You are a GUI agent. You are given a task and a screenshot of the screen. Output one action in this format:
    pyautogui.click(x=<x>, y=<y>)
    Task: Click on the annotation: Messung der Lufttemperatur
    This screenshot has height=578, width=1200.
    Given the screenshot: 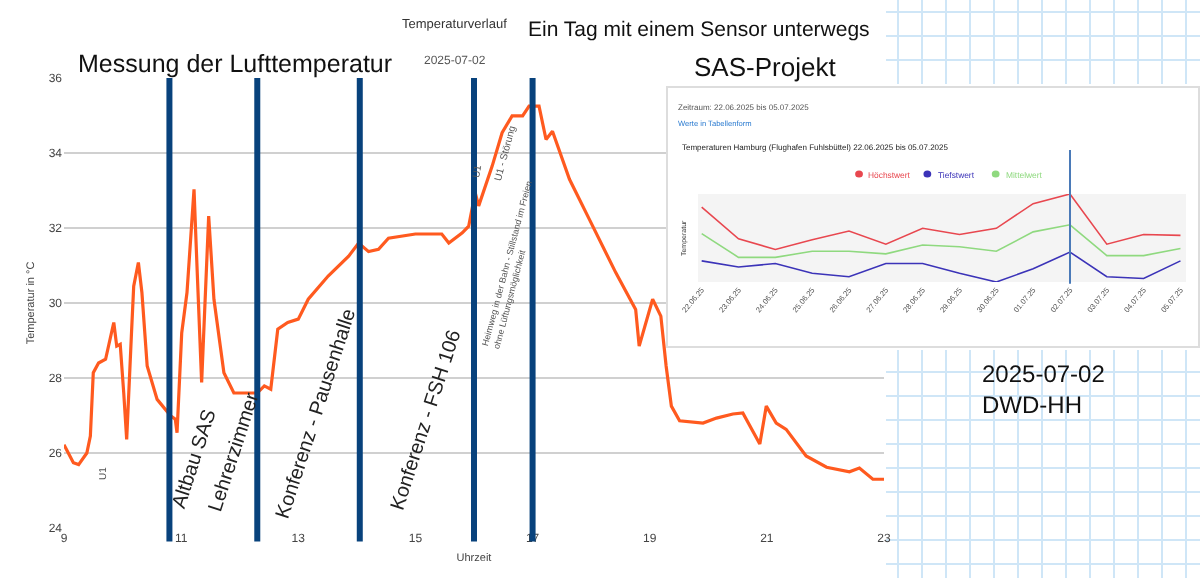 What is the action you would take?
    pyautogui.click(x=235, y=64)
    